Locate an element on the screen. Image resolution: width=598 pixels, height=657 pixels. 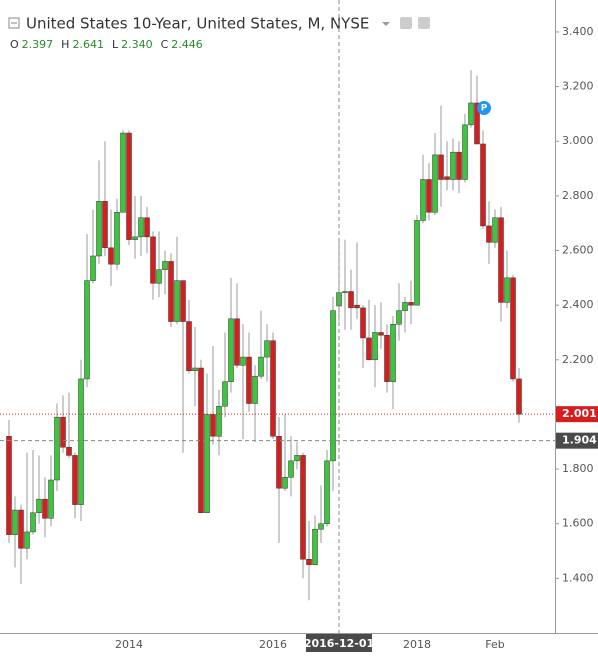
eye-icon is located at coordinates (406, 23).